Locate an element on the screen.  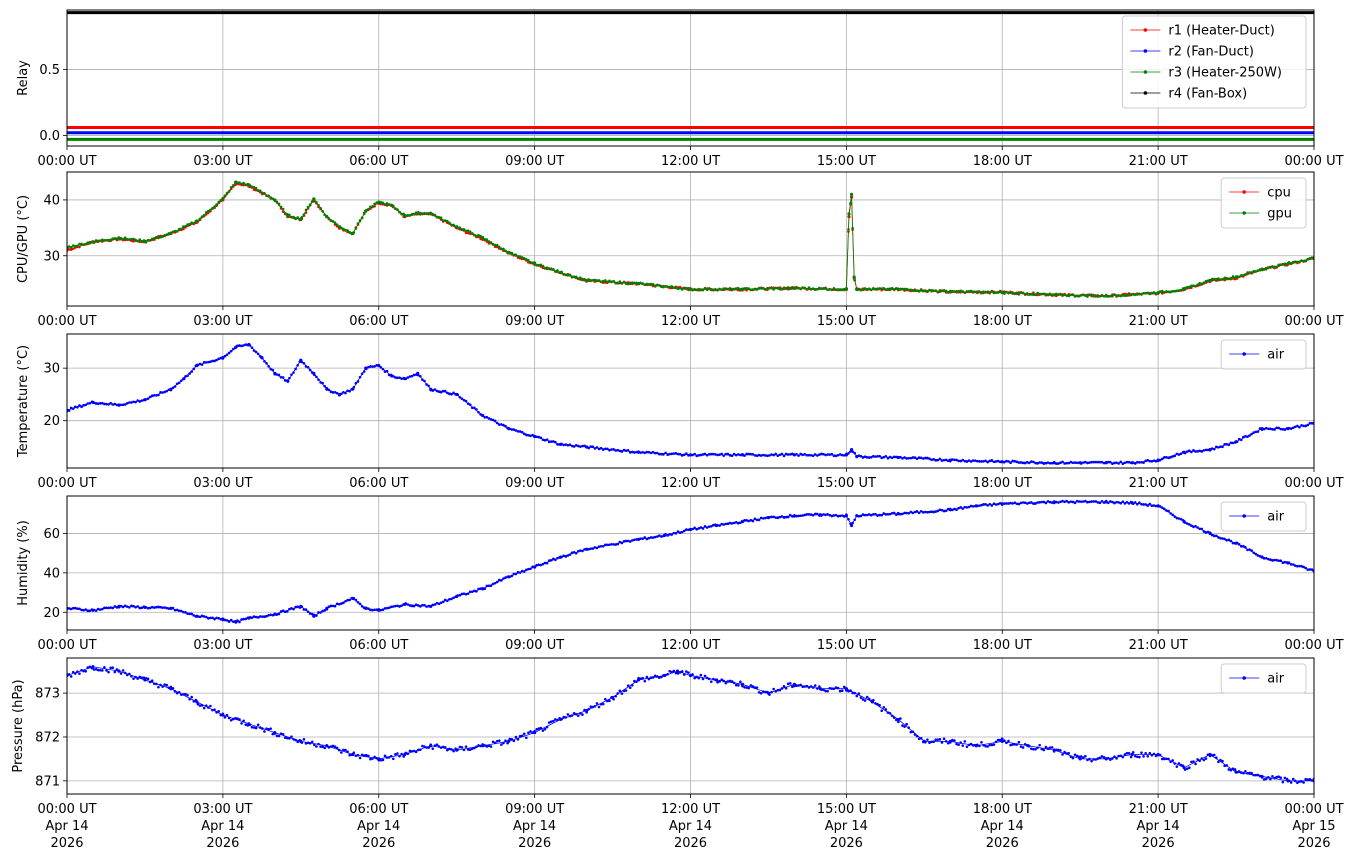
legend-label: air is located at coordinates (1276, 355).